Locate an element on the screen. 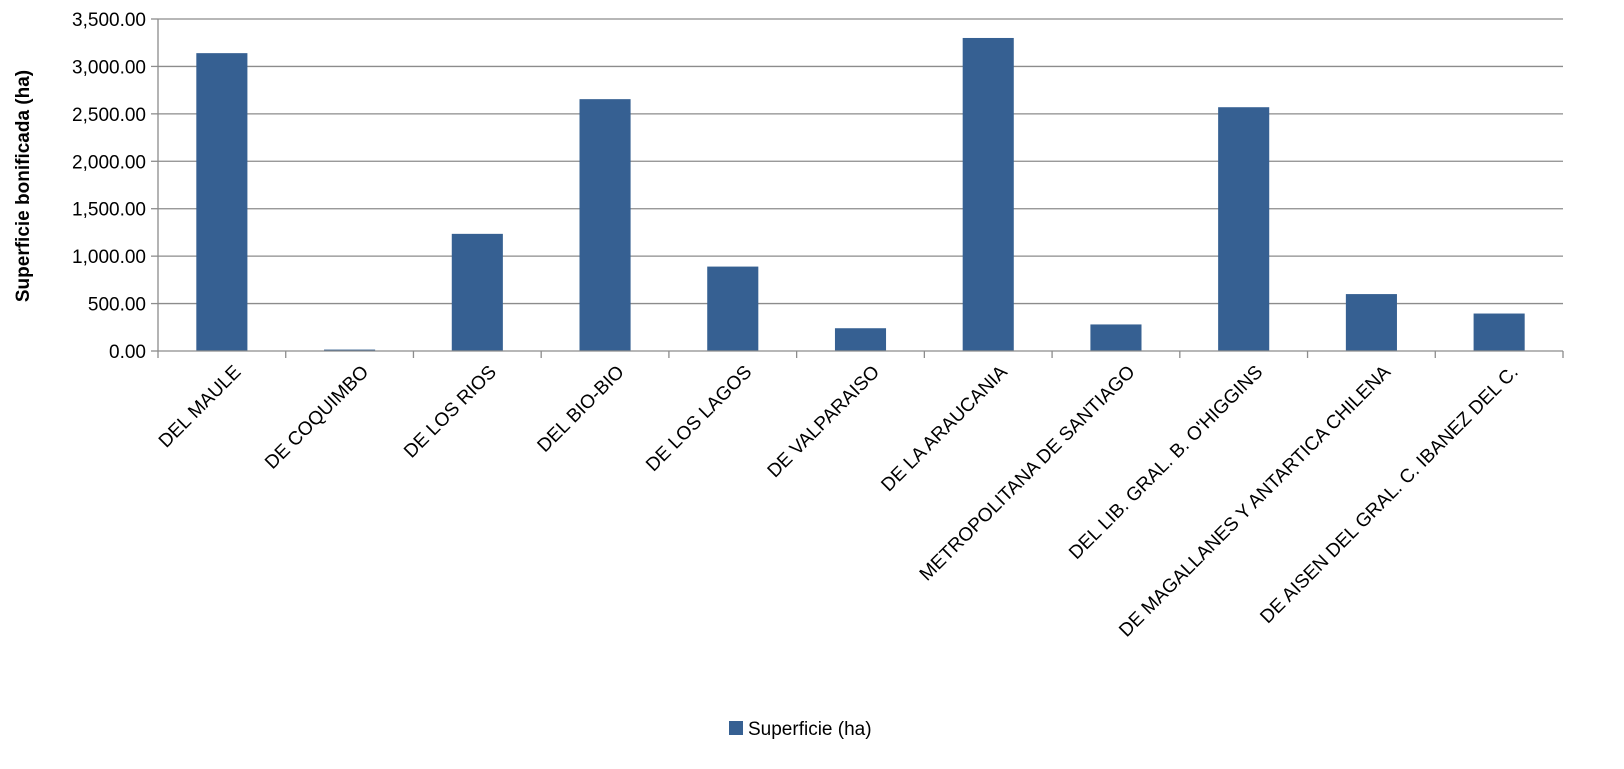  legend: Superficie (ha) is located at coordinates (800, 729).